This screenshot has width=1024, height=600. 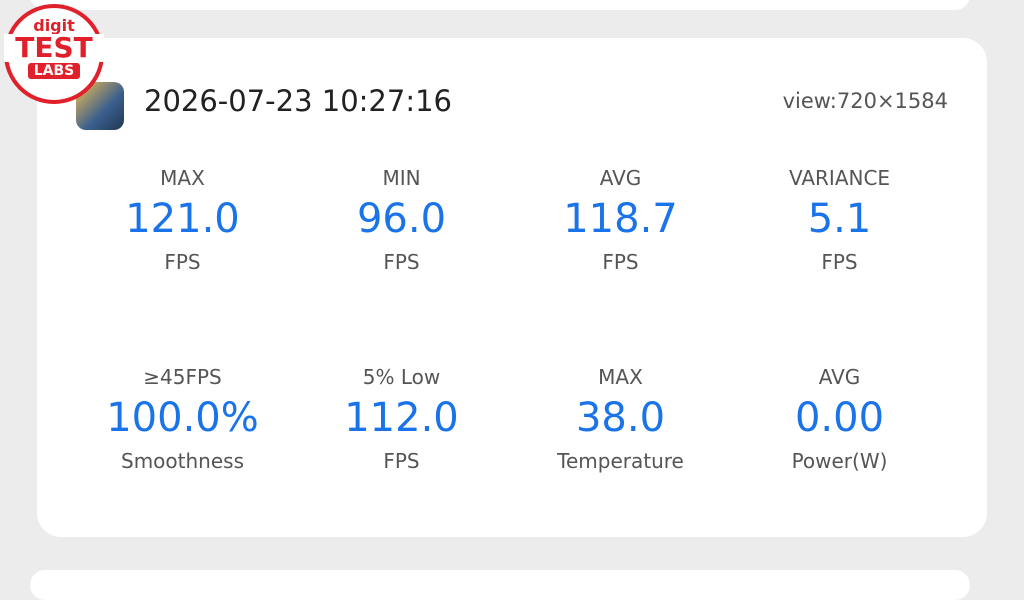 I want to click on stat-value: 0.00, so click(x=839, y=418).